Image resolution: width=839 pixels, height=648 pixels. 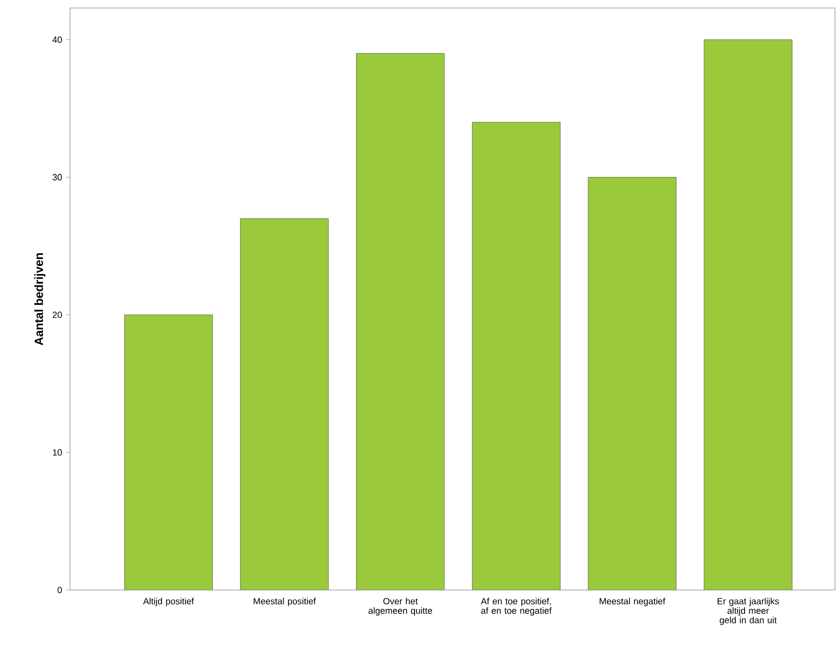 What do you see at coordinates (400, 607) in the screenshot?
I see `x-tick-label: Over het algemeen quitte` at bounding box center [400, 607].